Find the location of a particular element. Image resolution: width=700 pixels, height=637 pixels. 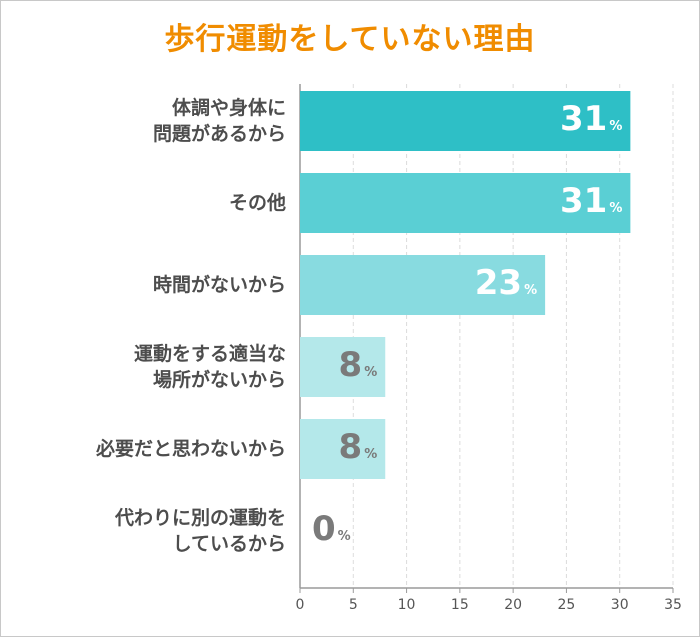

x-tick-label: 0 is located at coordinates (300, 605).